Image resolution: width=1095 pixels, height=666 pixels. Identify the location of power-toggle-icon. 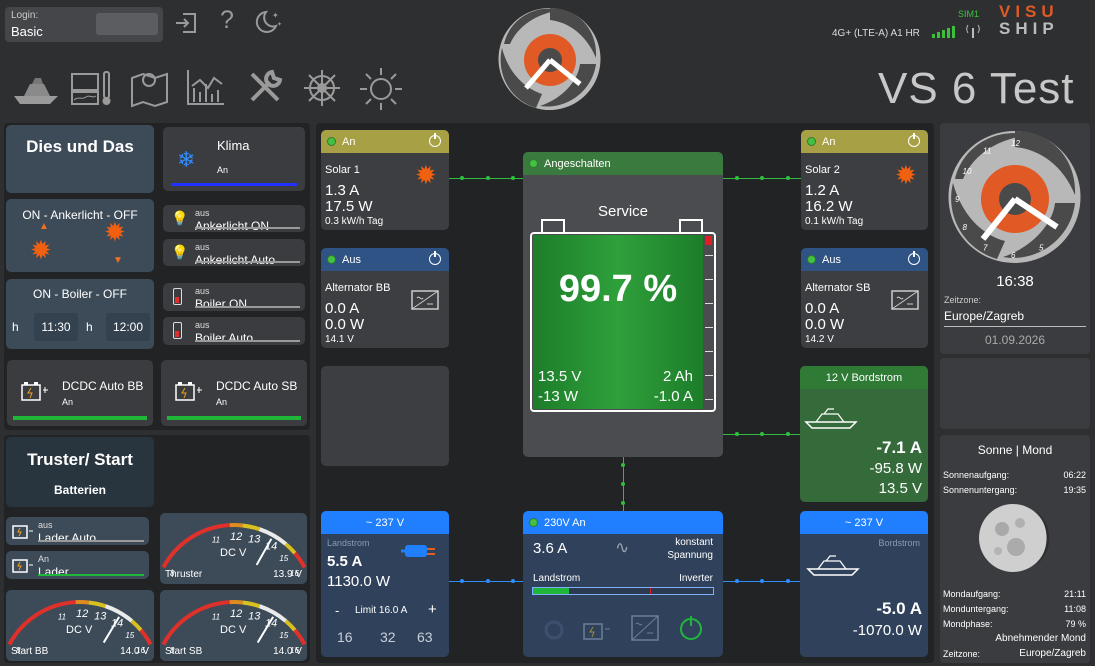
(691, 628).